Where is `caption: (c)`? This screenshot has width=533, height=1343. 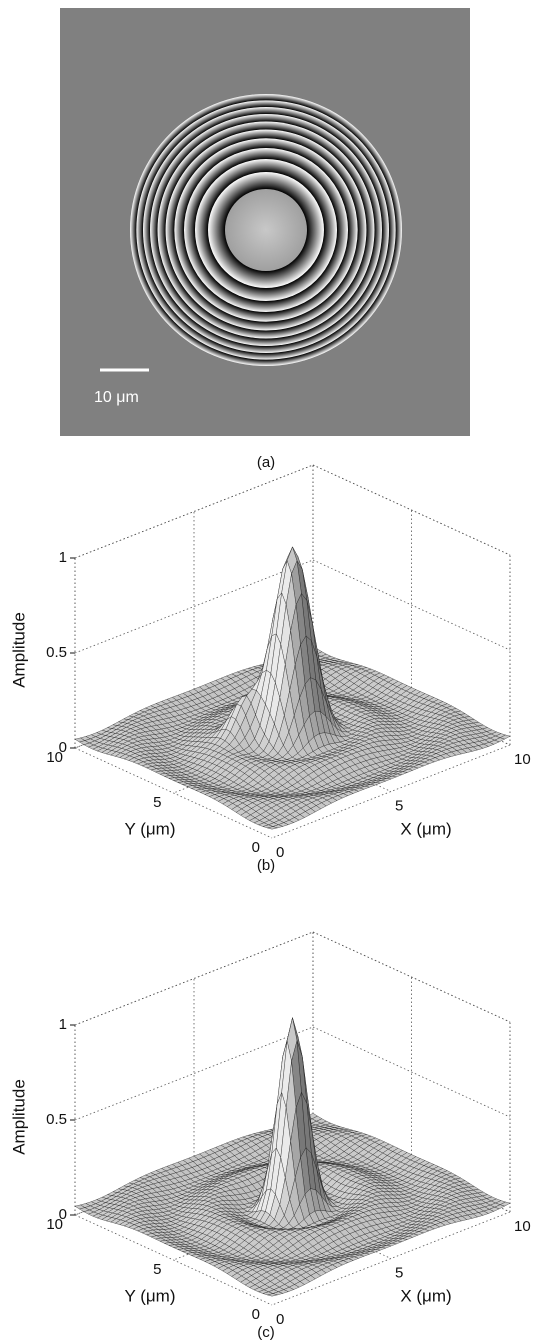 caption: (c) is located at coordinates (266, 1332).